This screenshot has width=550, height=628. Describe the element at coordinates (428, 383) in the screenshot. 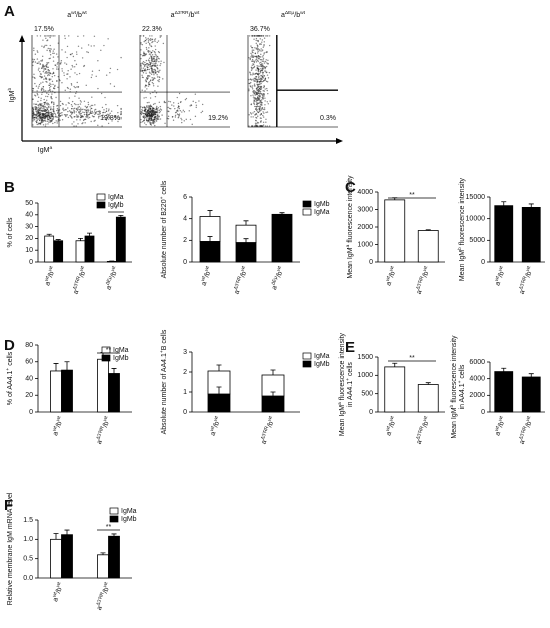

I see `error-bar` at that location.